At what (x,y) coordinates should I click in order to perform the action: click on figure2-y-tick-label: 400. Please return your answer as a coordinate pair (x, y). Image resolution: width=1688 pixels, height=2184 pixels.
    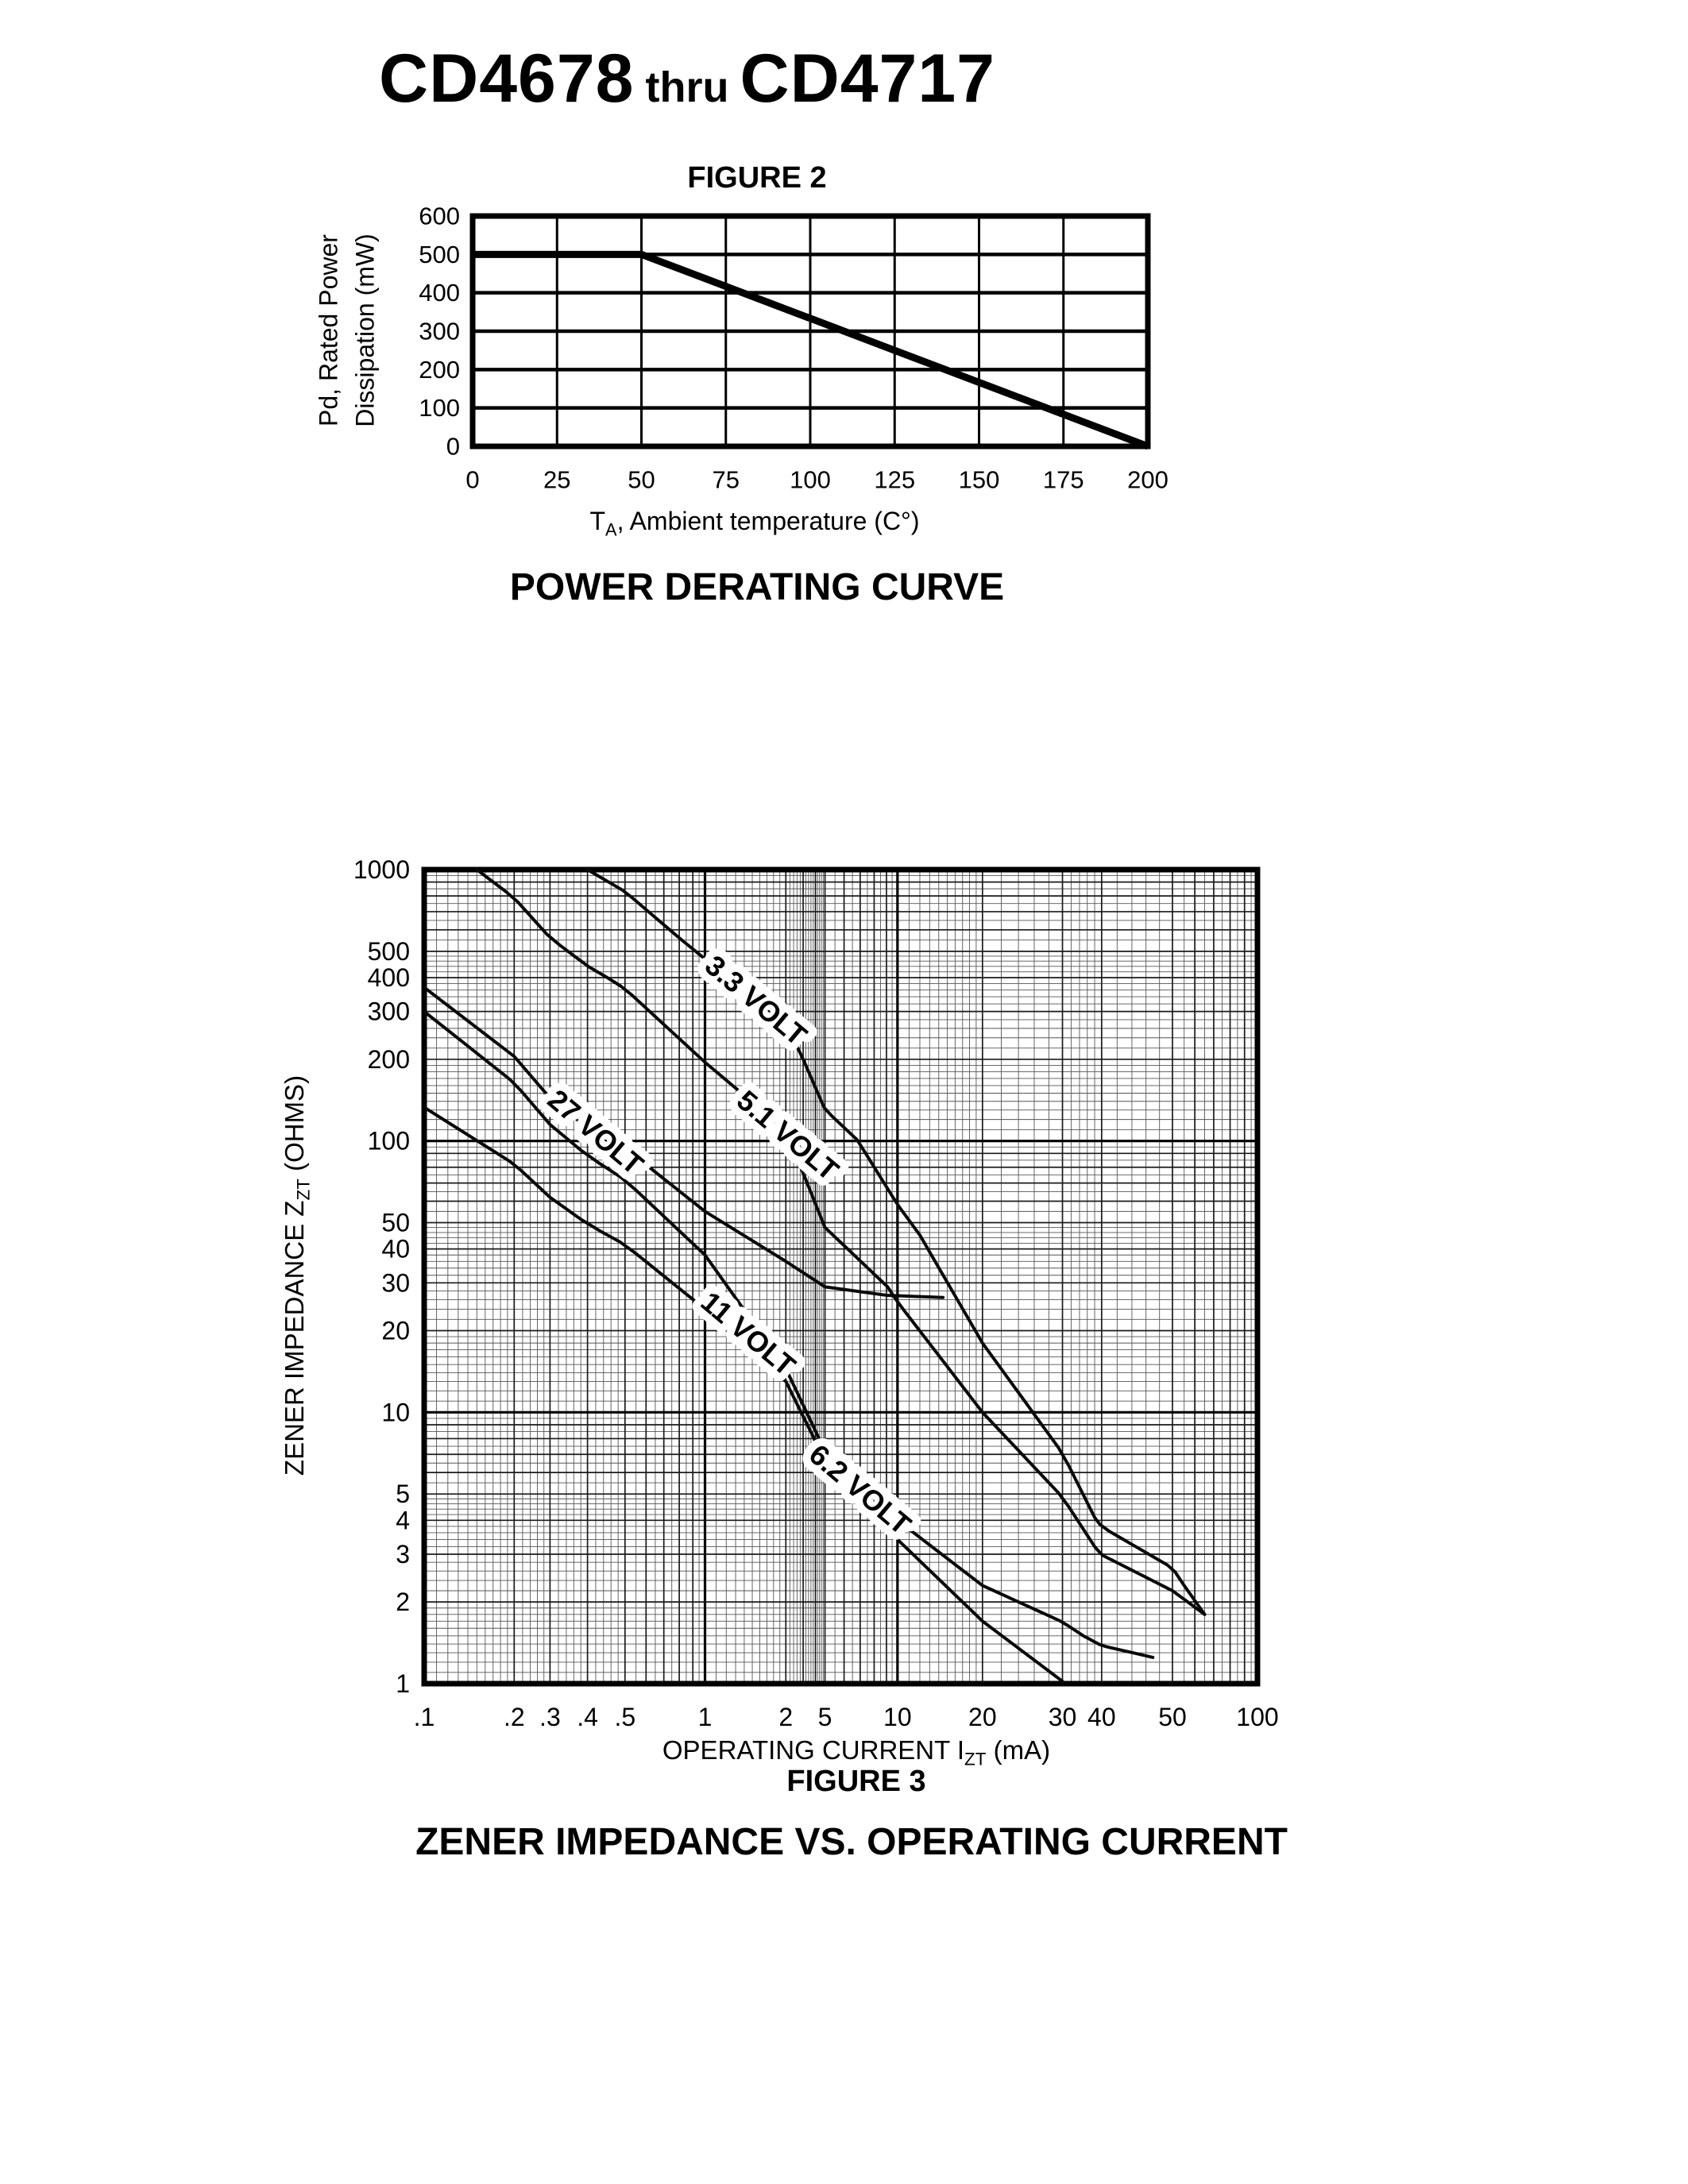
    Looking at the image, I should click on (440, 293).